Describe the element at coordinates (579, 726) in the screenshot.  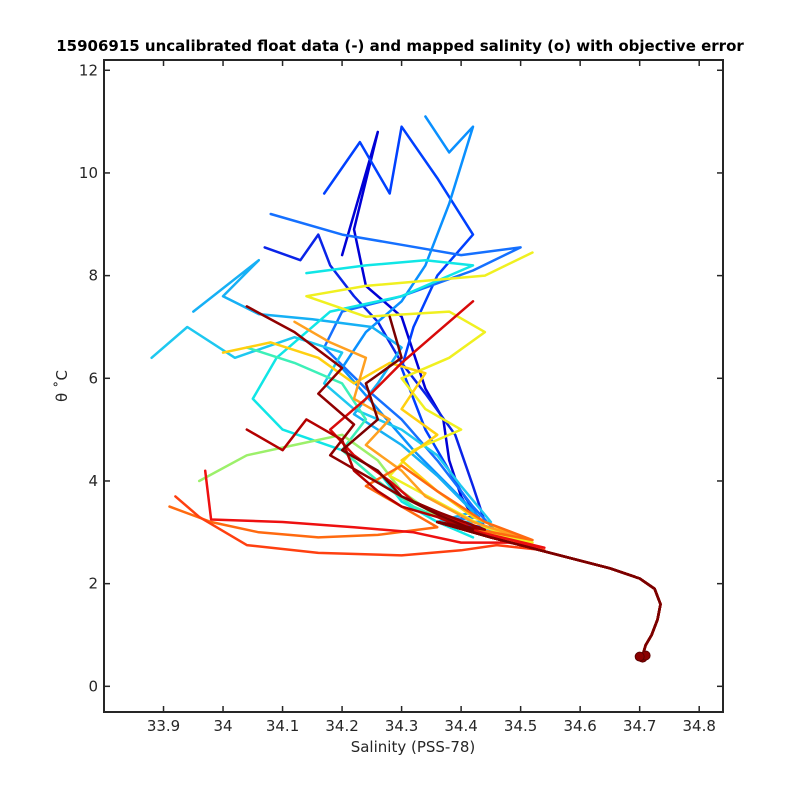
I see `x-tick-label: 34.6` at that location.